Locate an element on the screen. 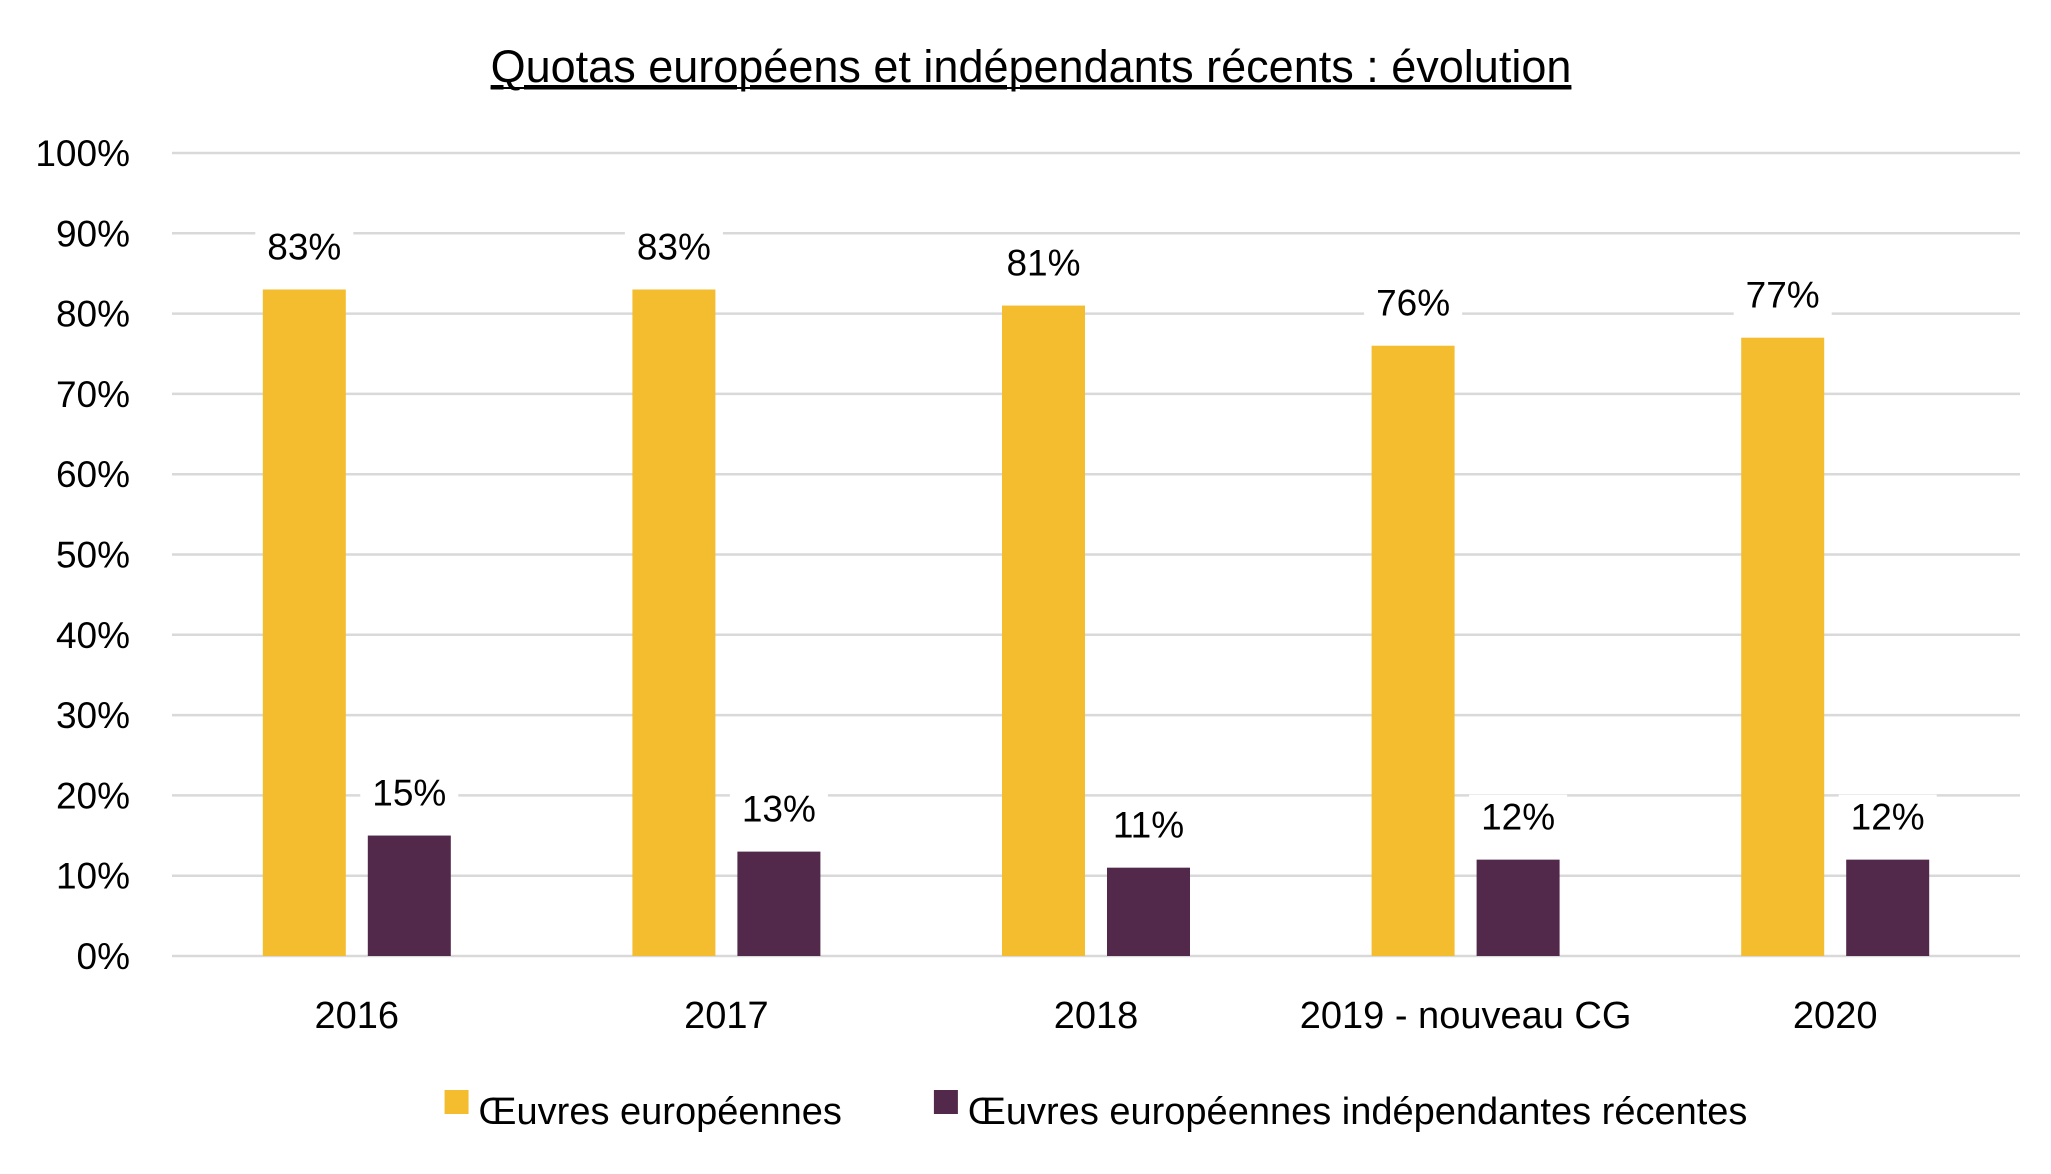  legend-label: Œuvres européennes is located at coordinates (660, 1112).